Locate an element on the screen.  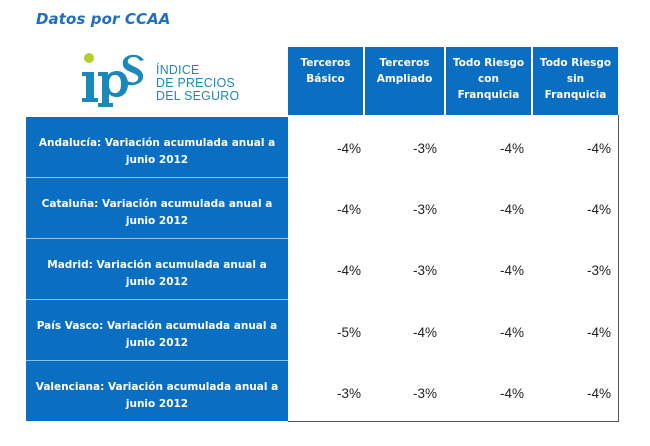
column-header-line: Básico is located at coordinates (325, 79).